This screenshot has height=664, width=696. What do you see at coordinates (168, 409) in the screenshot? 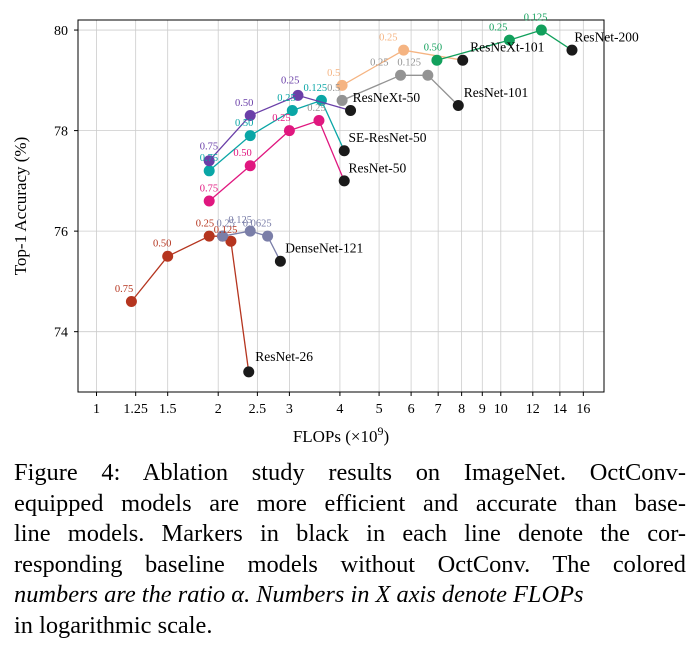
I see `x-tick-label: 1.5` at bounding box center [168, 409].